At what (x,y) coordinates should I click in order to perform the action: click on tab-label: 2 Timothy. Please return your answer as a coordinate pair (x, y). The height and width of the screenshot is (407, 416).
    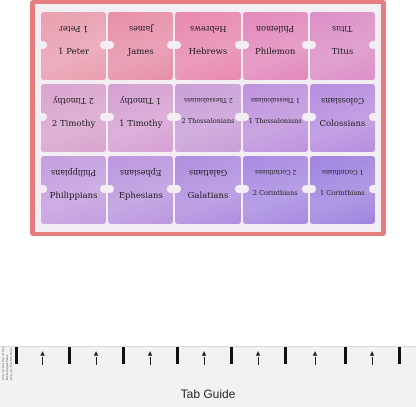
    Looking at the image, I should click on (73, 124).